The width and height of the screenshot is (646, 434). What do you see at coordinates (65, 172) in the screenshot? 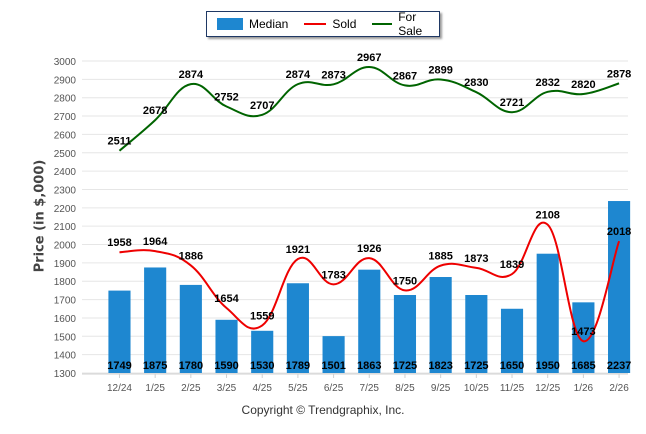
I see `y-tick-label: 2400` at bounding box center [65, 172].